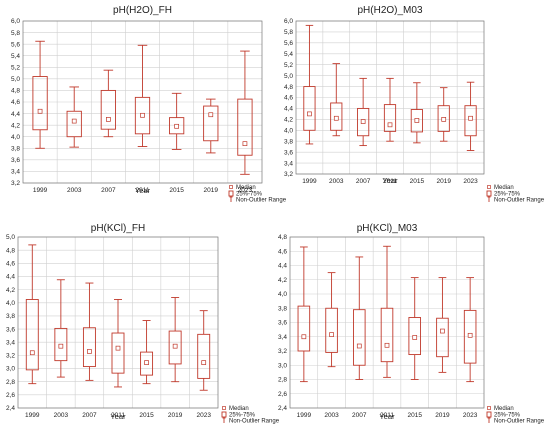 Image resolution: width=550 pixels, height=439 pixels. What do you see at coordinates (282, 394) in the screenshot?
I see `y-tick-label: 2,6` at bounding box center [282, 394].